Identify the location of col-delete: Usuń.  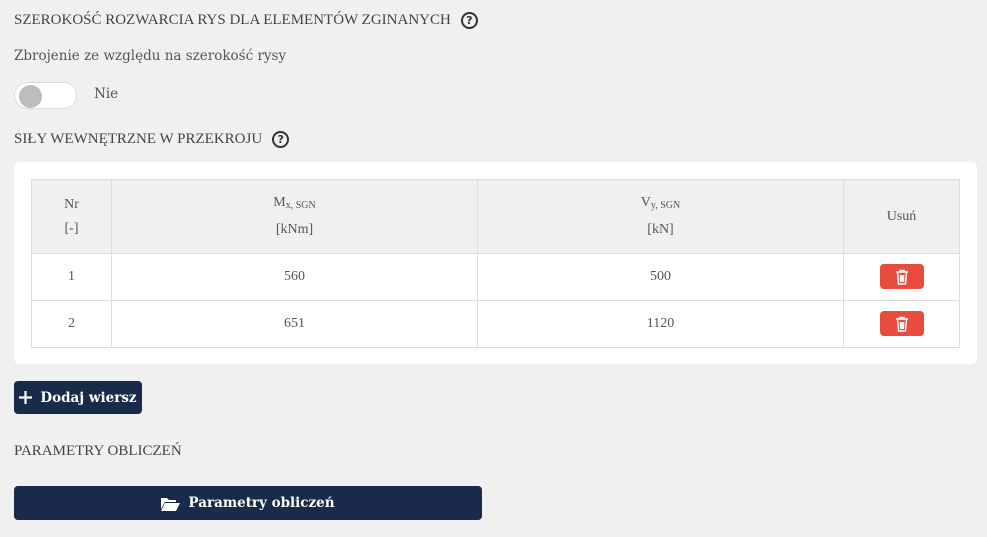
(901, 216).